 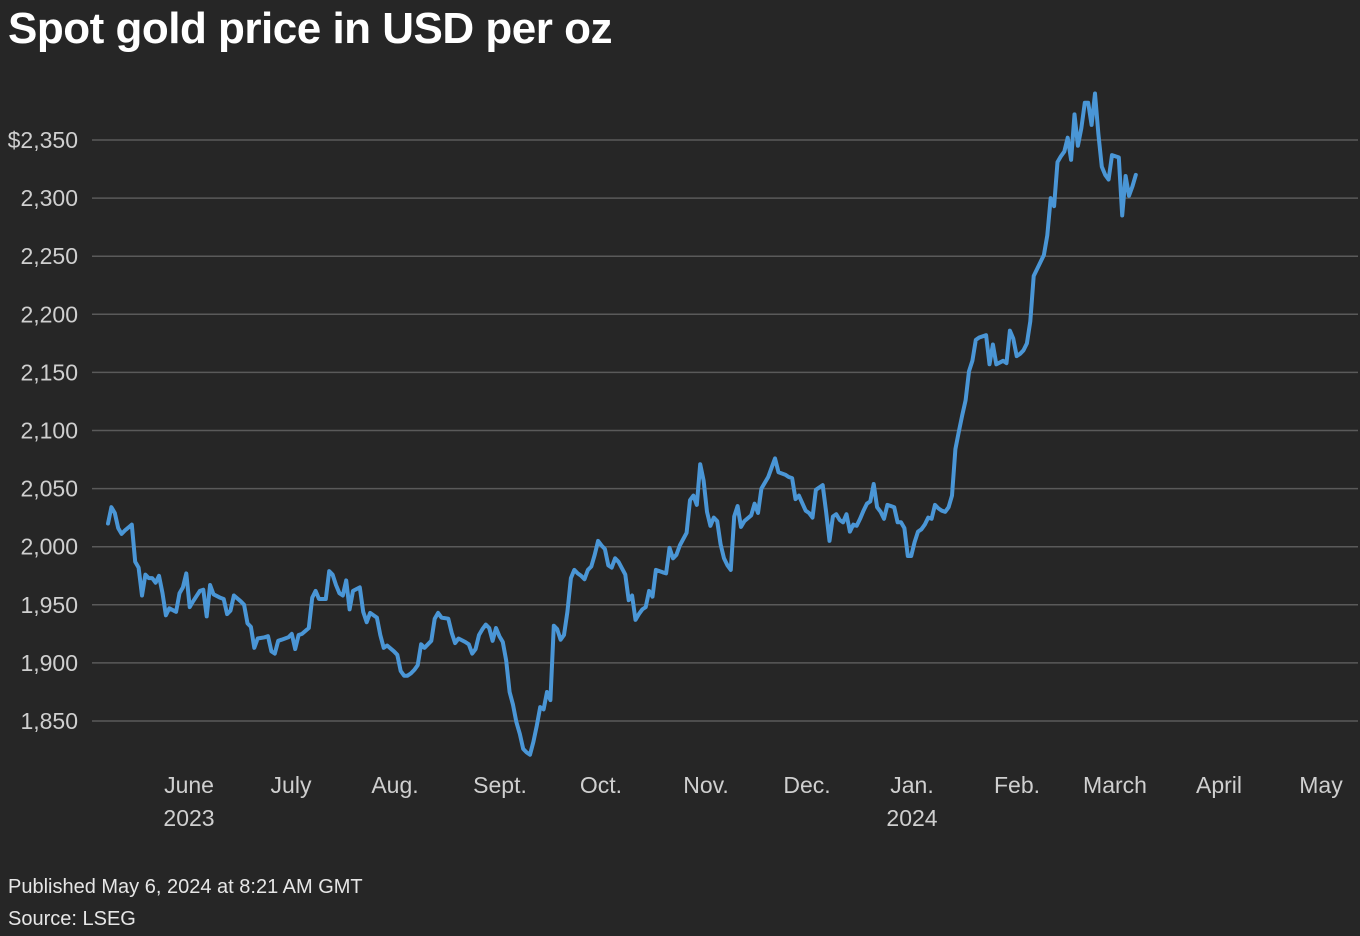 What do you see at coordinates (601, 785) in the screenshot?
I see `x-tick-label: Oct.` at bounding box center [601, 785].